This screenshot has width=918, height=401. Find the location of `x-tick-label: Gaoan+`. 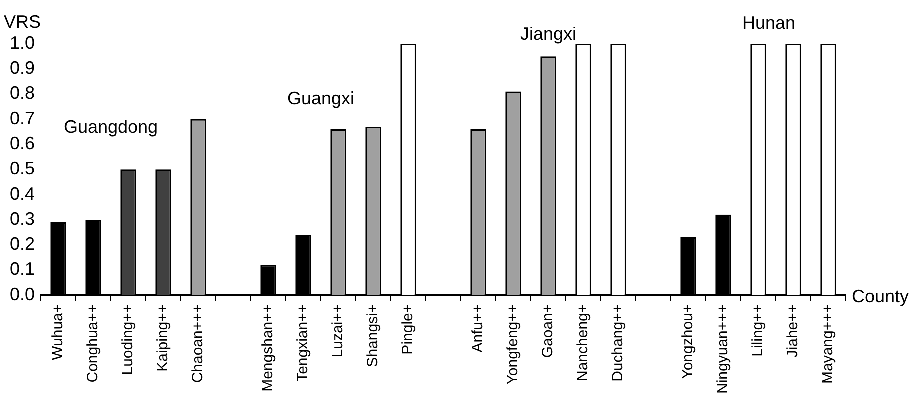

x-tick-label: Gaoan+ is located at coordinates (548, 331).